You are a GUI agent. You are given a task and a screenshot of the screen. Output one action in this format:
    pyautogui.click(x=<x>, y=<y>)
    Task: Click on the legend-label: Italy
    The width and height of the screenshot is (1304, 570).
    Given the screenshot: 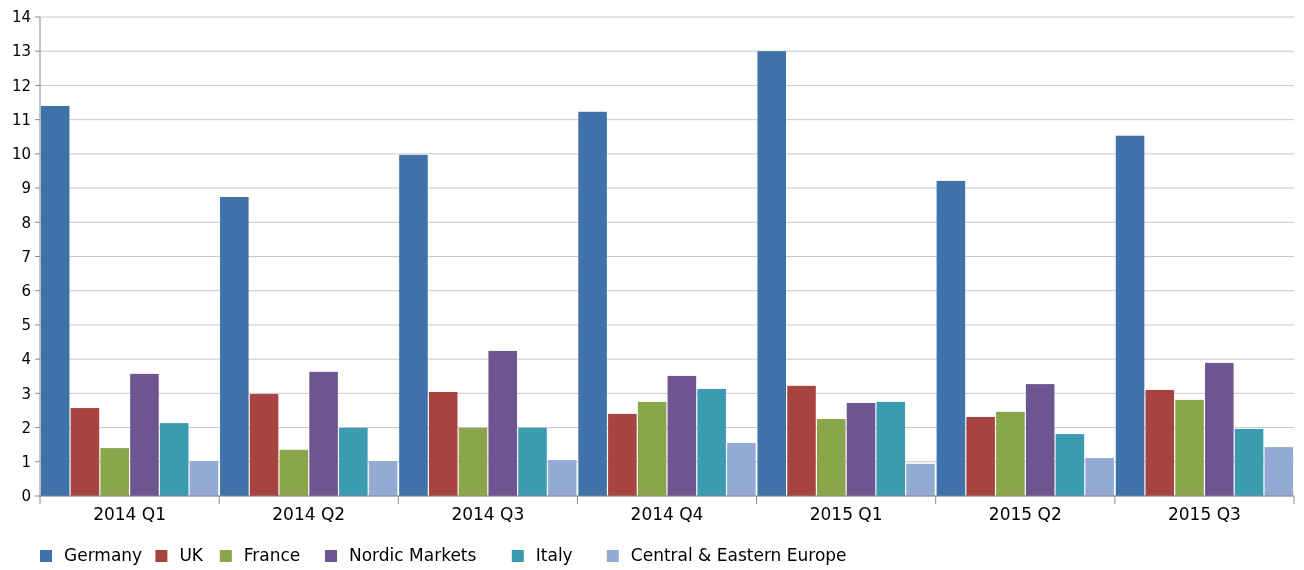 What is the action you would take?
    pyautogui.click(x=554, y=555)
    